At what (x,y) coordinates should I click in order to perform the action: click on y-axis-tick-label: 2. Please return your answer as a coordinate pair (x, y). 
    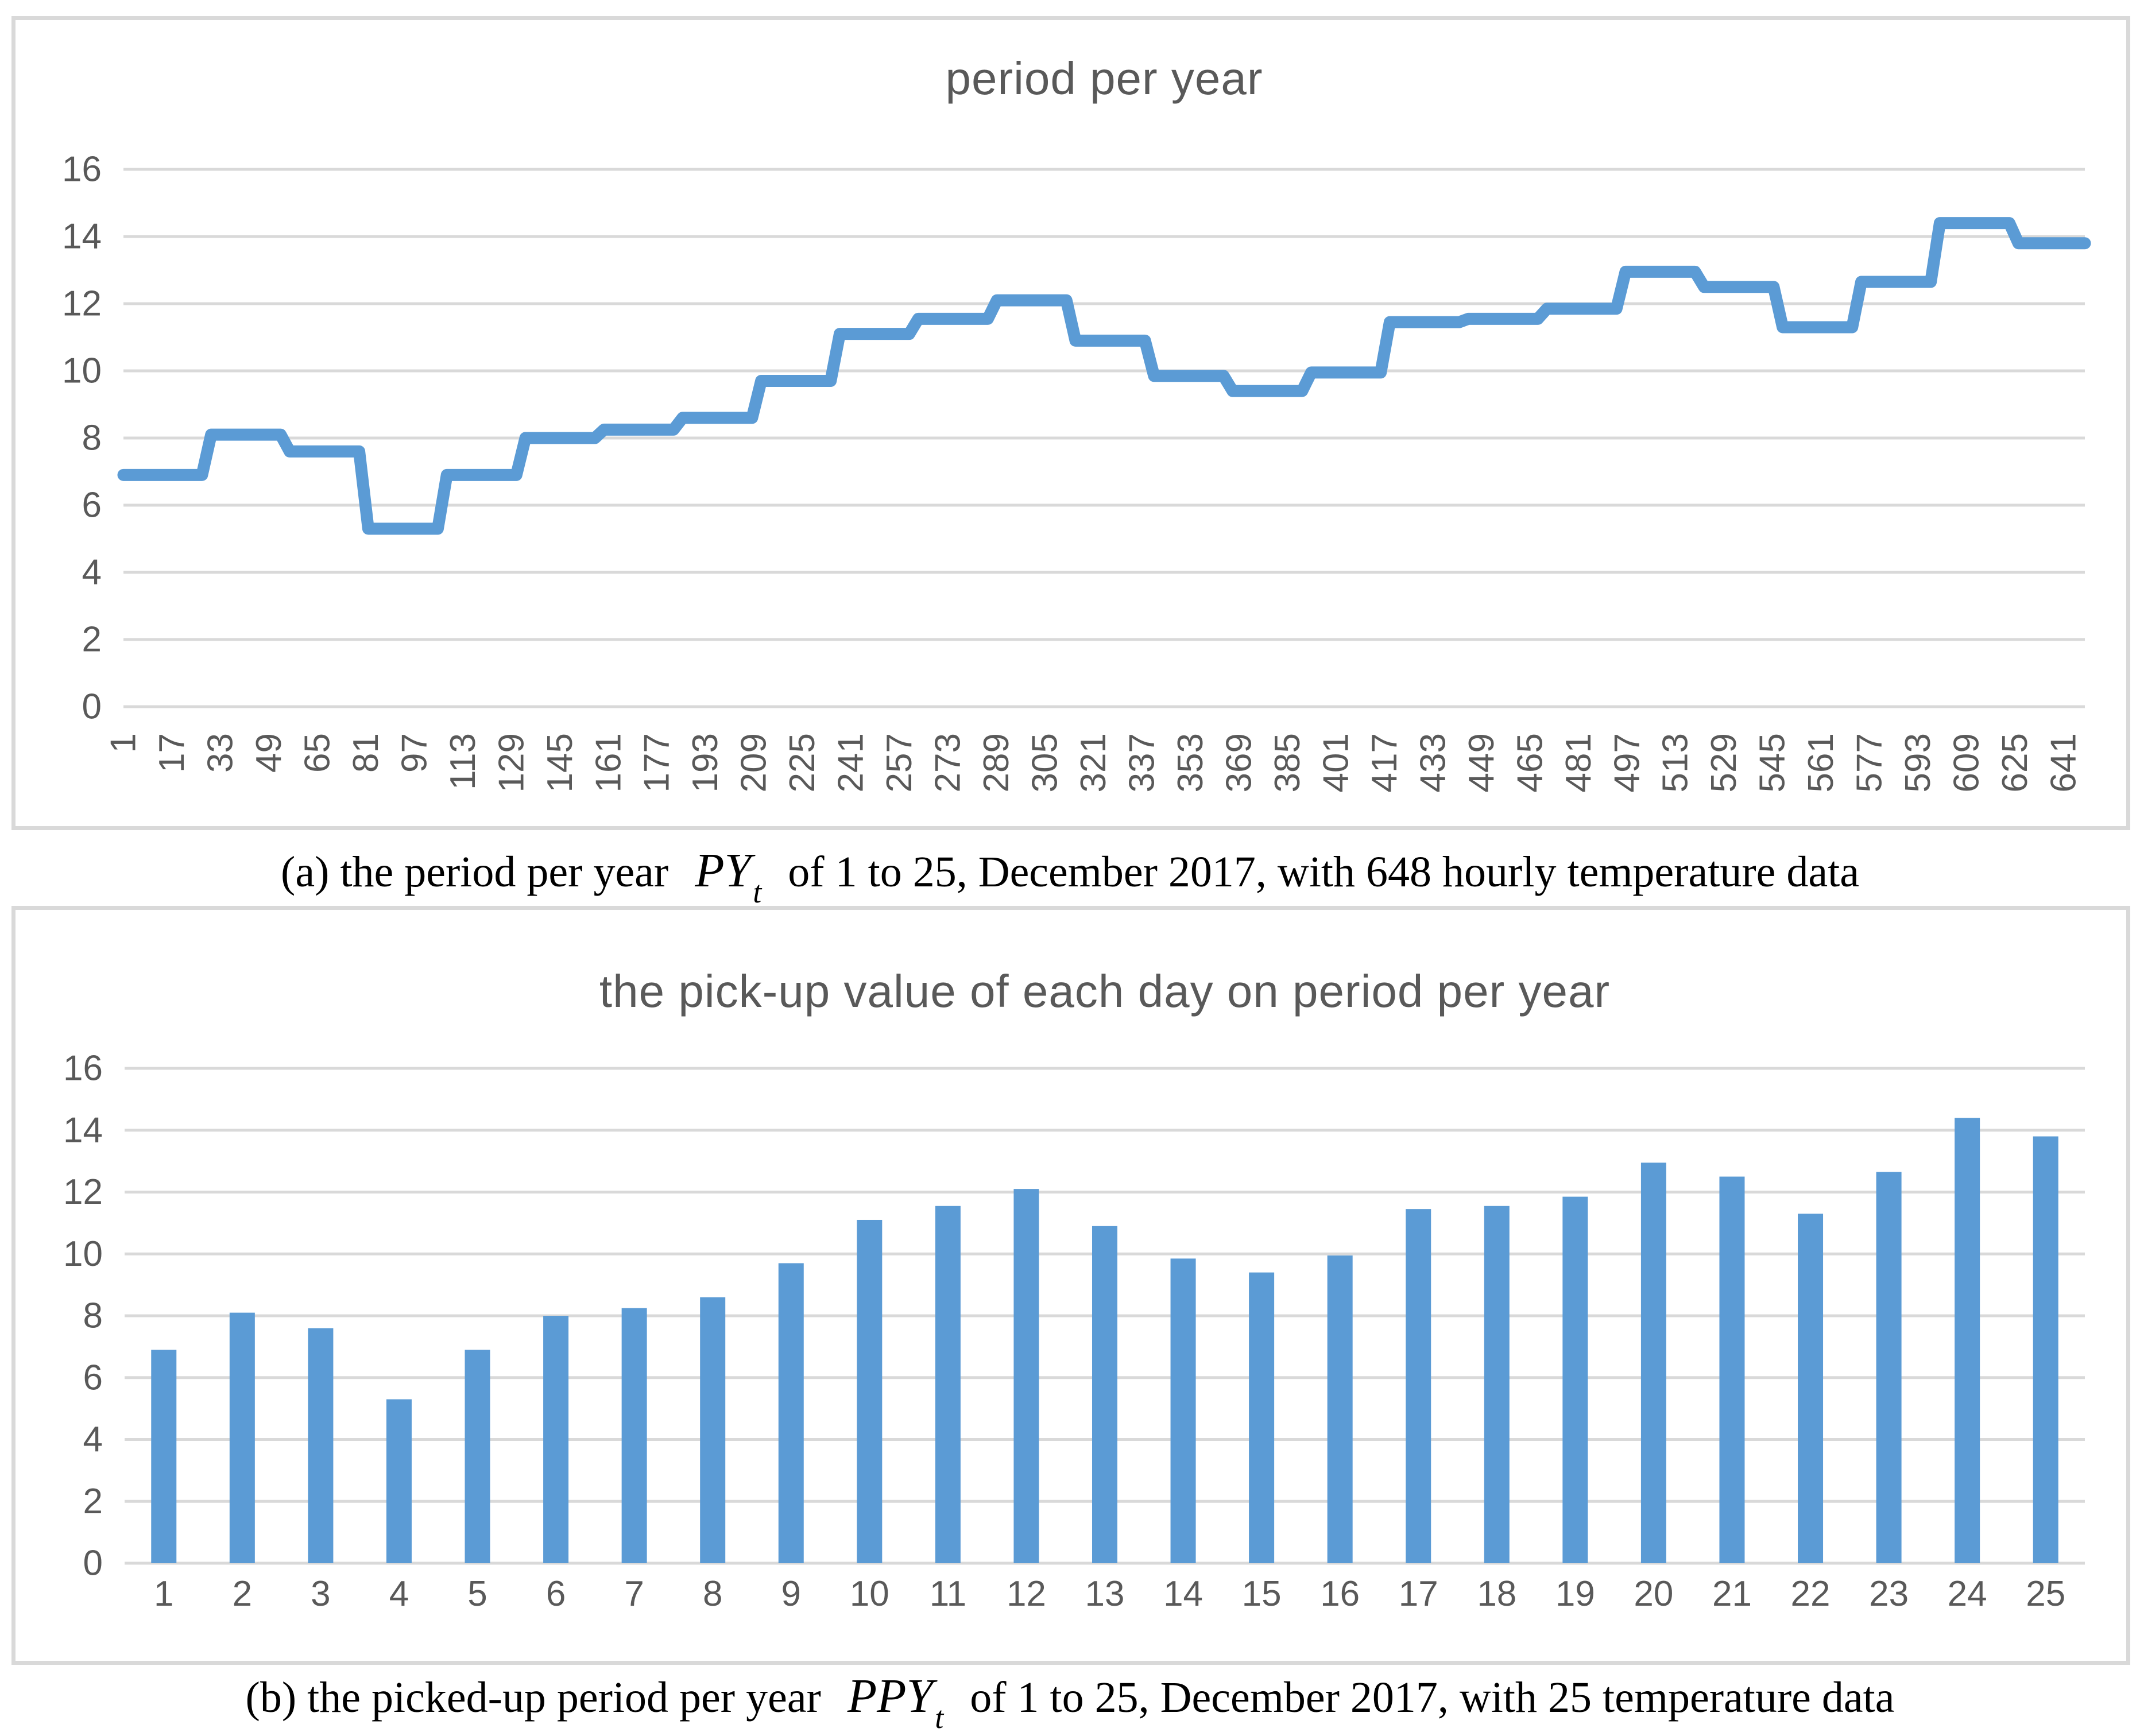
    Looking at the image, I should click on (93, 1501).